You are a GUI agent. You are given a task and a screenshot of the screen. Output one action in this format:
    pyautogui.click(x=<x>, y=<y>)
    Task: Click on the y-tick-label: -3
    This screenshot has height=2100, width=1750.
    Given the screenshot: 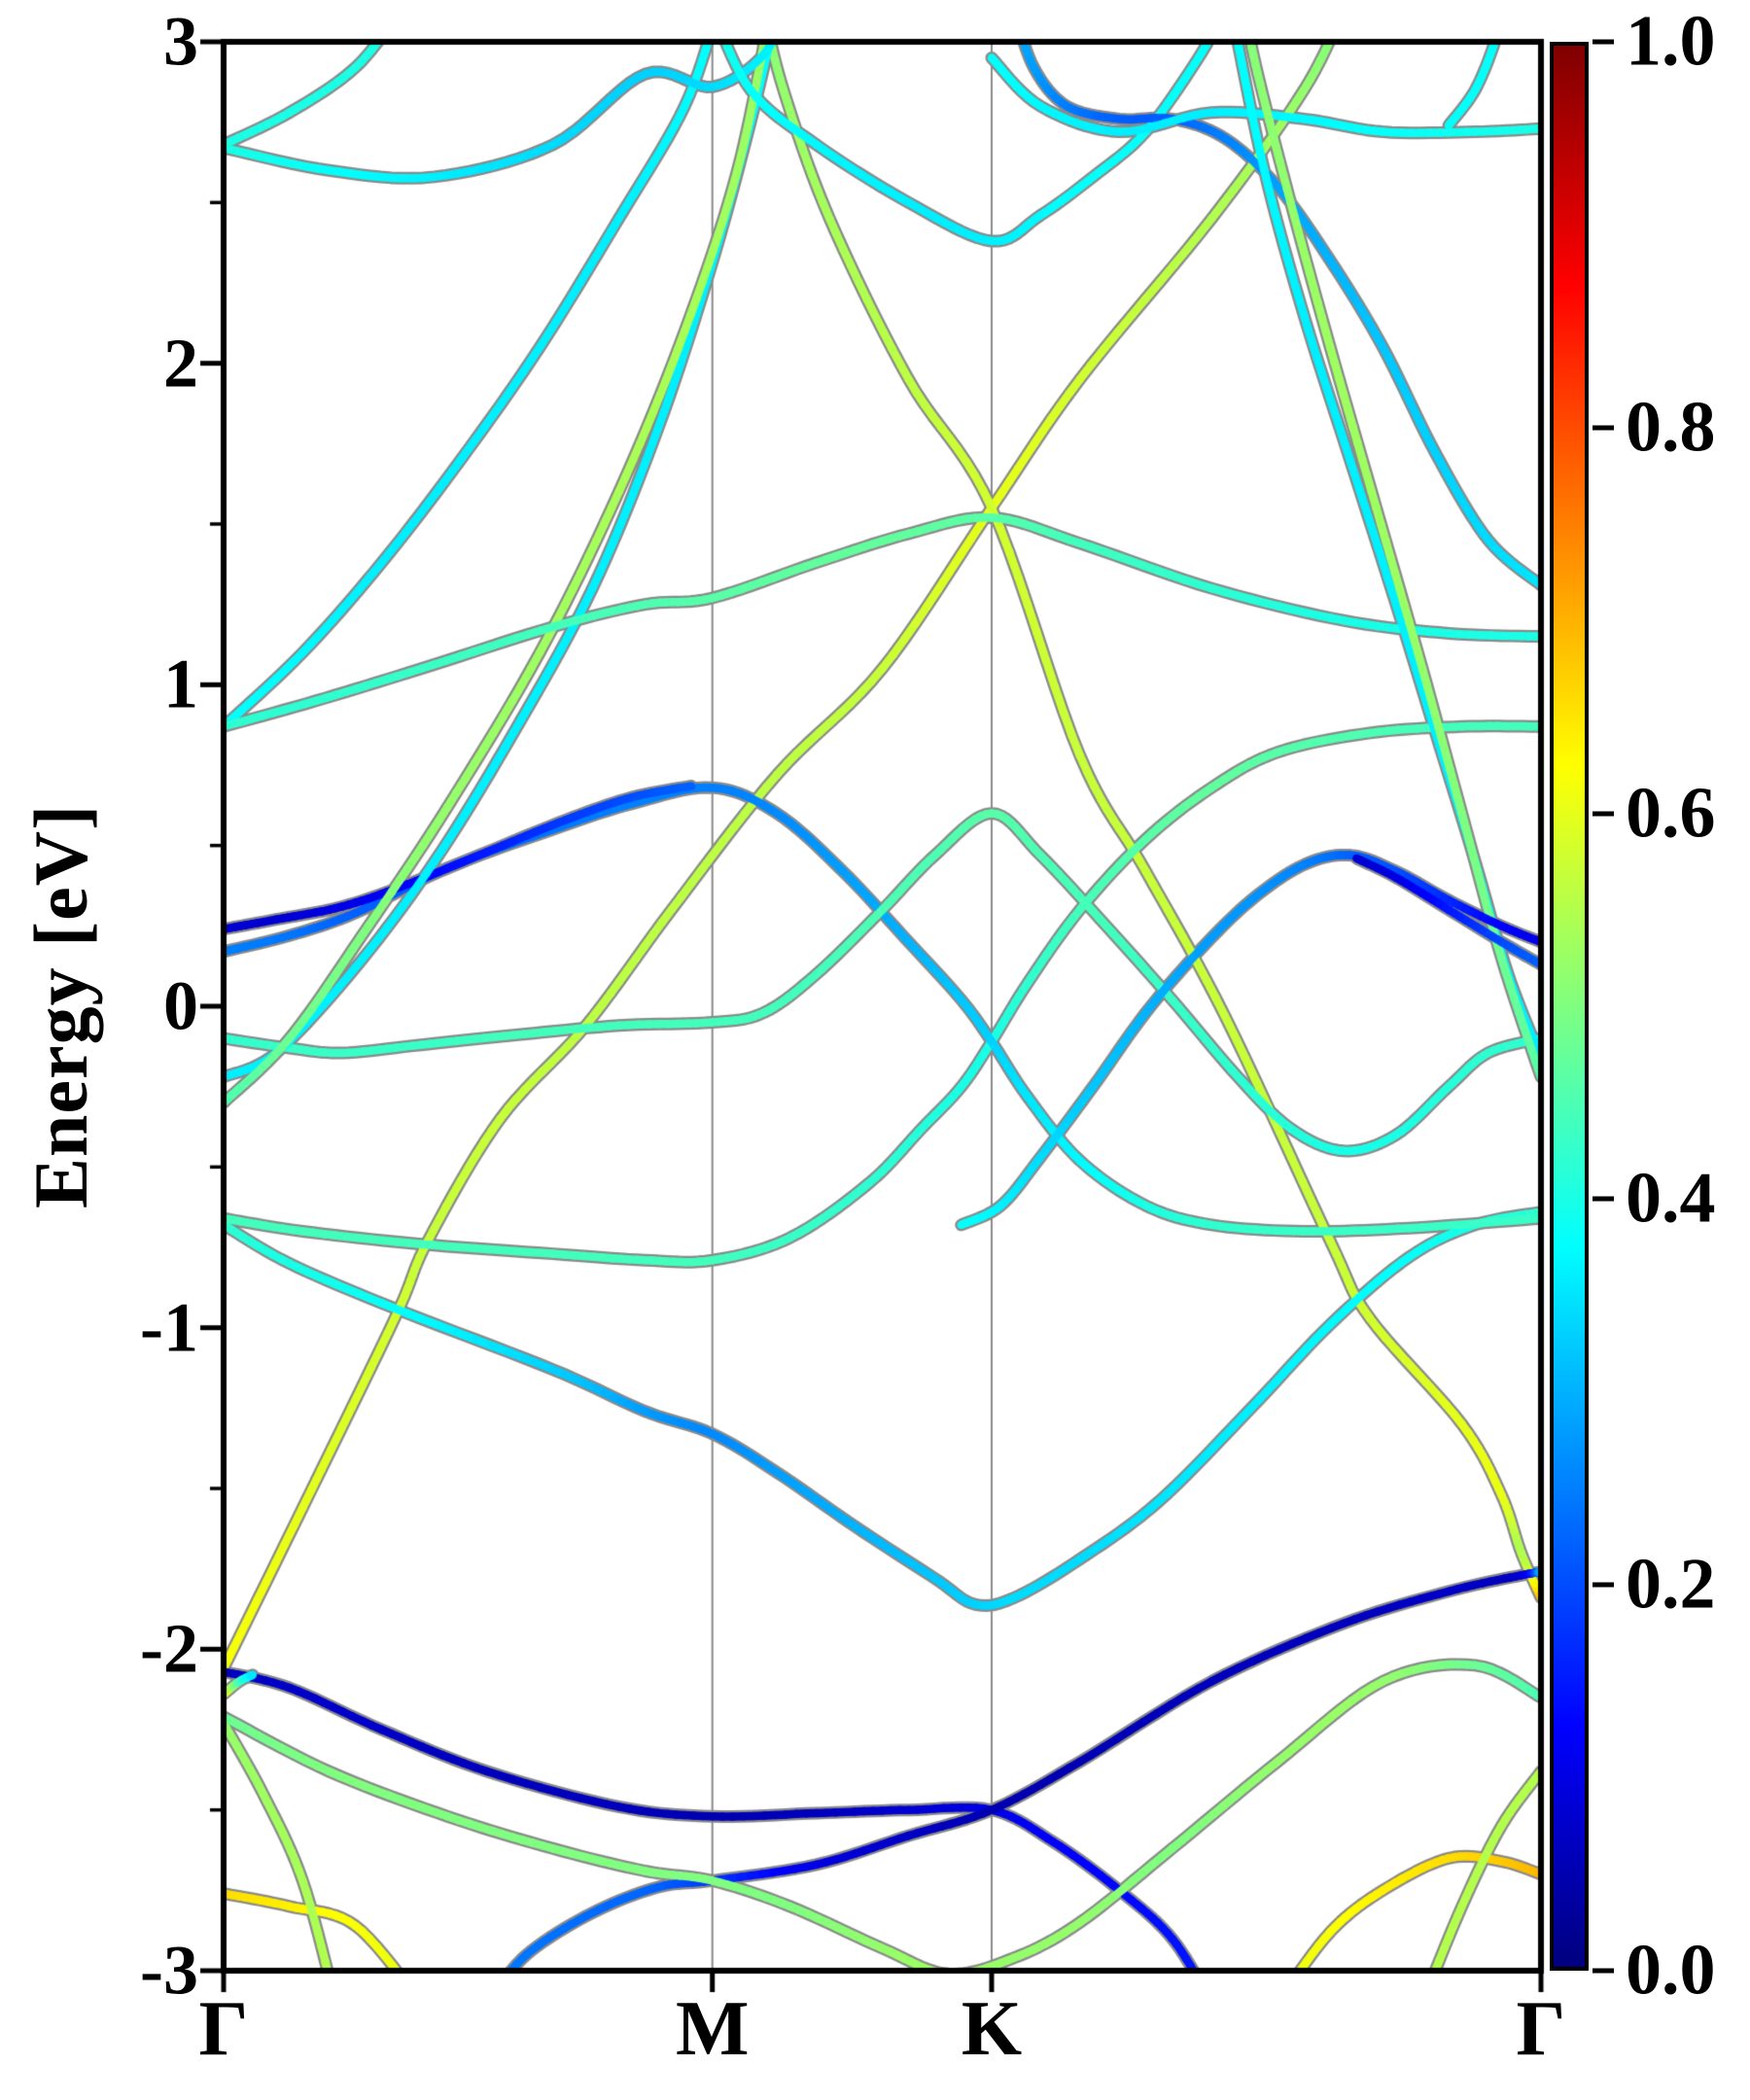 What is the action you would take?
    pyautogui.click(x=169, y=1970)
    